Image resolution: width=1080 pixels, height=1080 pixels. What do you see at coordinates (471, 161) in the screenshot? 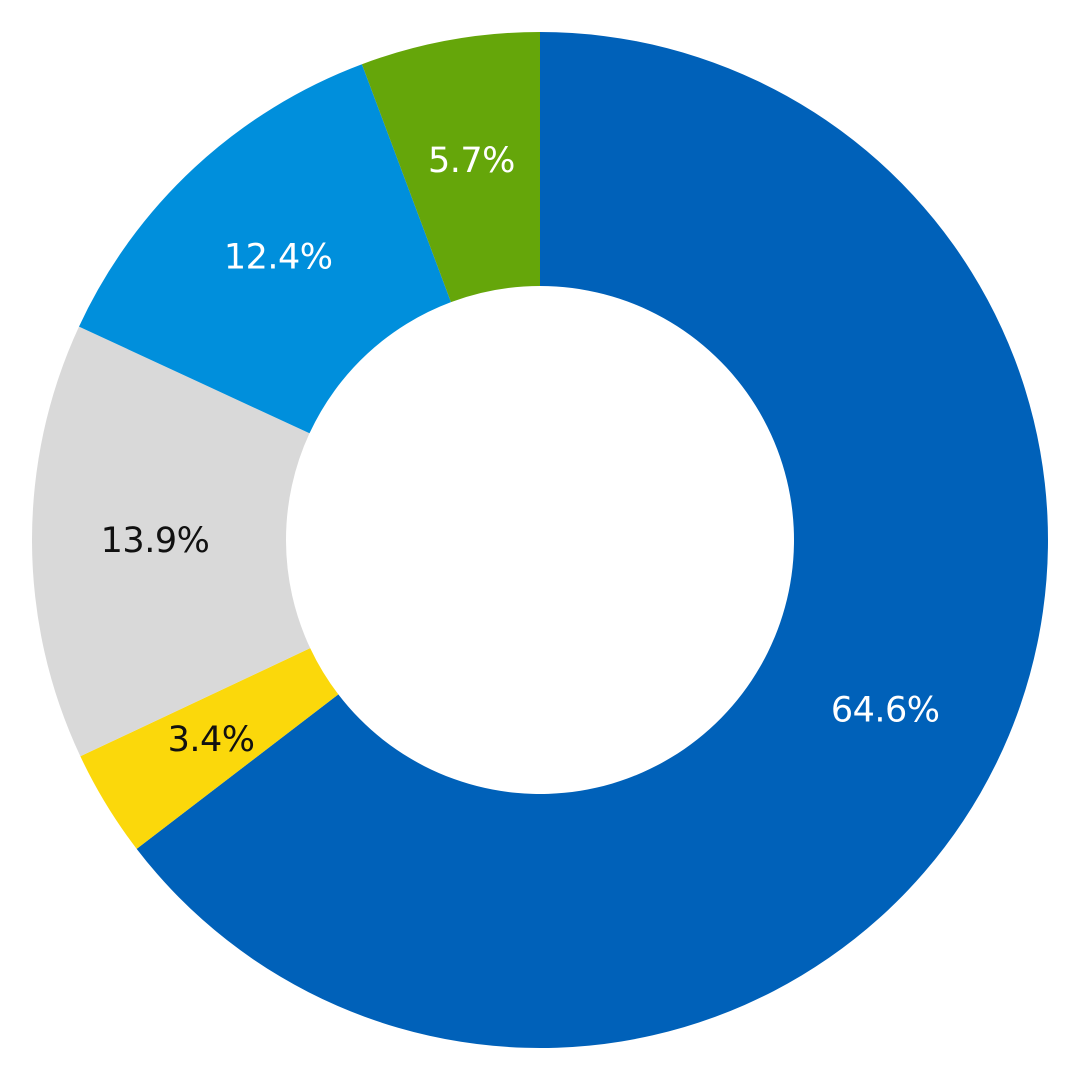
I see `slice-label-4: 5.7%` at bounding box center [471, 161].